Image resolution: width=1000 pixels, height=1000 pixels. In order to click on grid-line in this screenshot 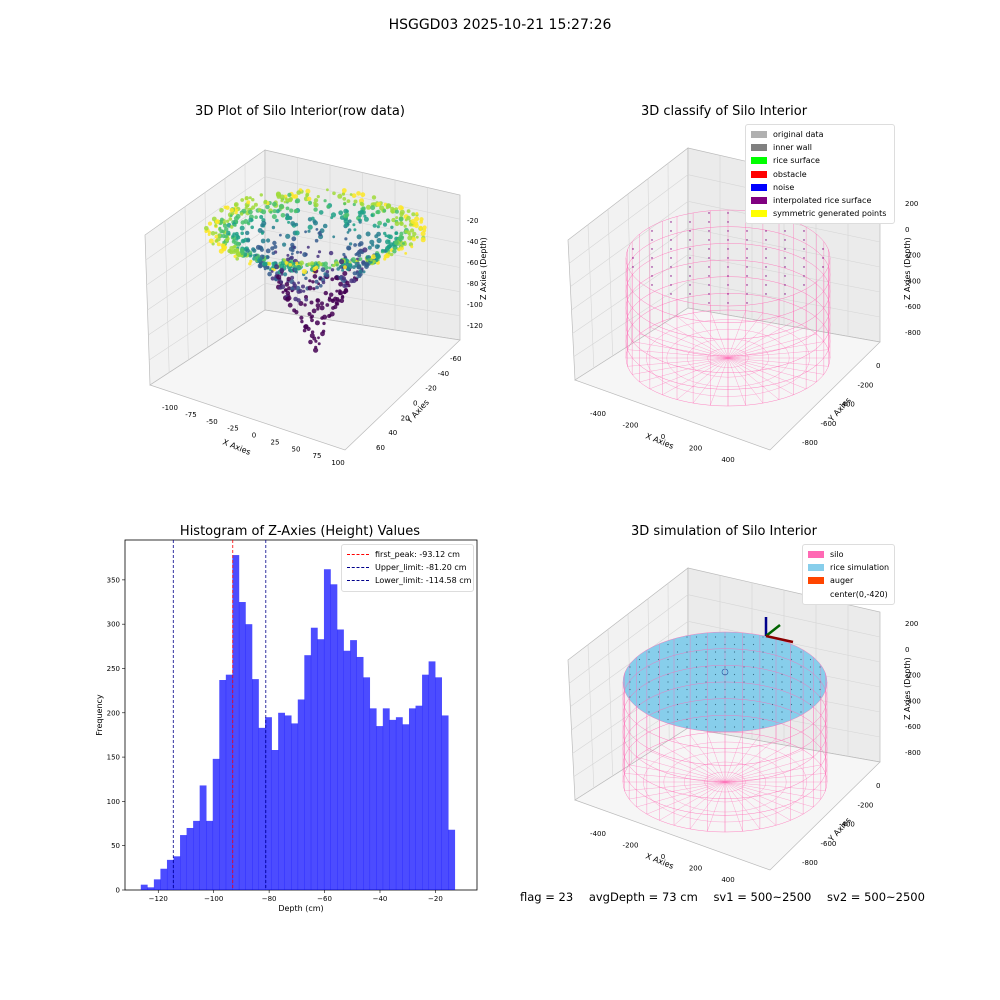, I will do `click(631, 319)`.